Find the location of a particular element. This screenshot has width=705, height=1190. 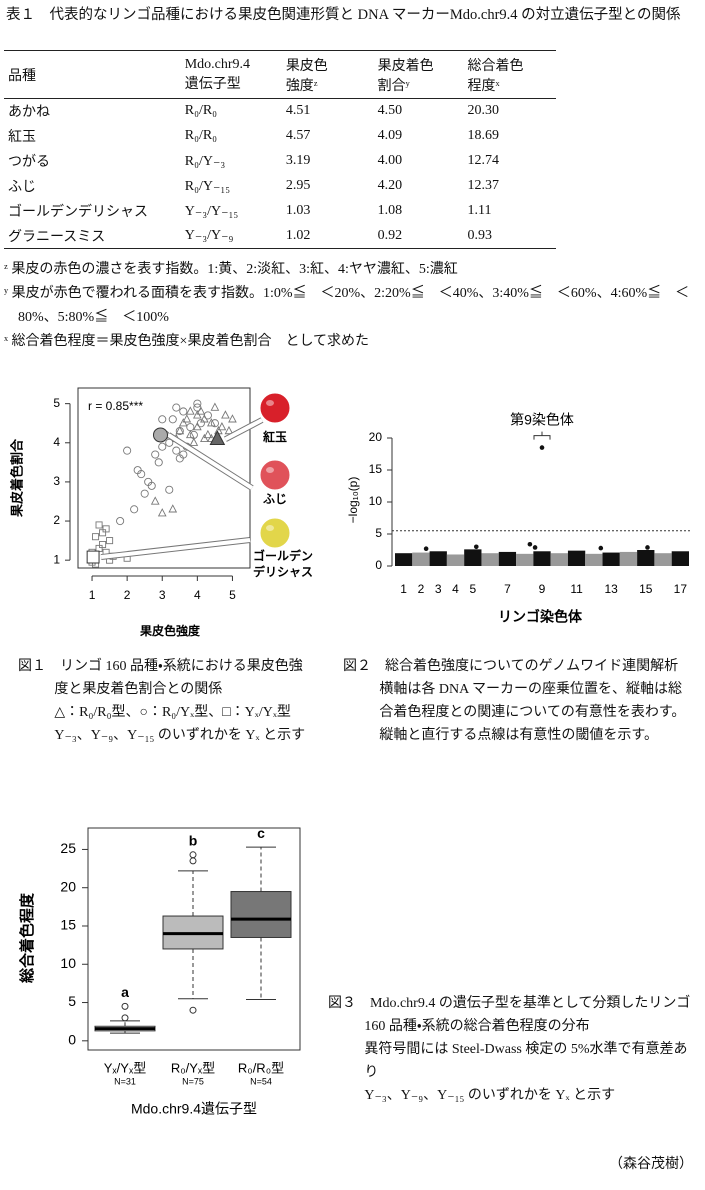

caption-title: 図１ リンゴ 160 品種・系統における果皮色強度と果皮着色割合との関係 is located at coordinates (160, 678).